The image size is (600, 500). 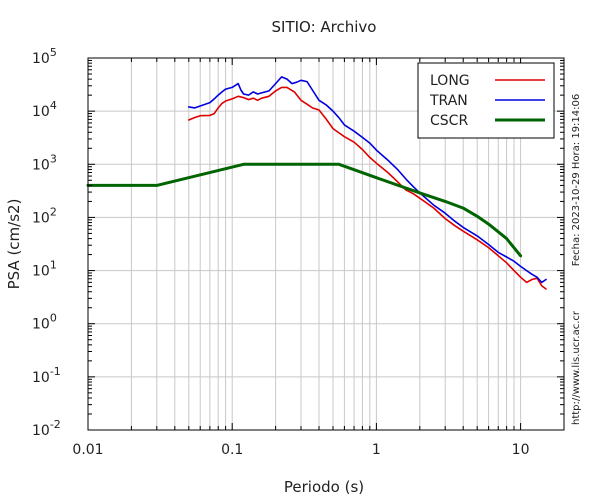 What do you see at coordinates (376, 450) in the screenshot?
I see `x-tick-label: 1` at bounding box center [376, 450].